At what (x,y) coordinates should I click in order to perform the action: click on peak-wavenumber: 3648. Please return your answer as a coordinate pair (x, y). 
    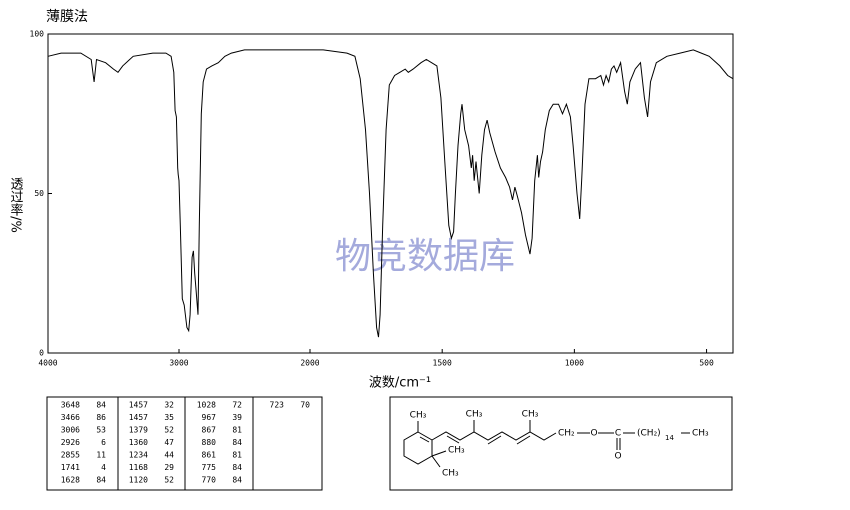
    Looking at the image, I should click on (70, 405).